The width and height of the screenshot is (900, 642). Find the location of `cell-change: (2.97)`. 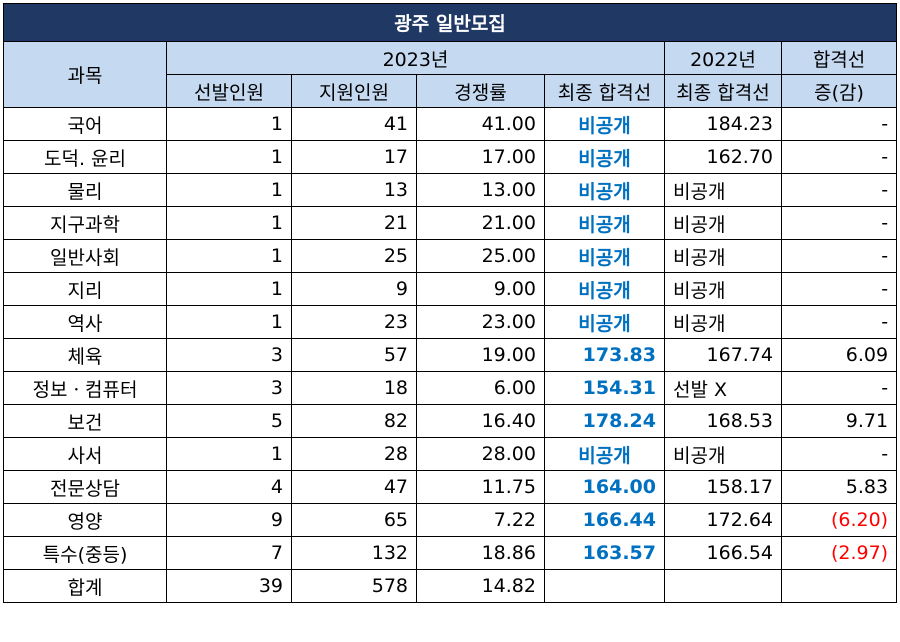

cell-change: (2.97) is located at coordinates (839, 553).